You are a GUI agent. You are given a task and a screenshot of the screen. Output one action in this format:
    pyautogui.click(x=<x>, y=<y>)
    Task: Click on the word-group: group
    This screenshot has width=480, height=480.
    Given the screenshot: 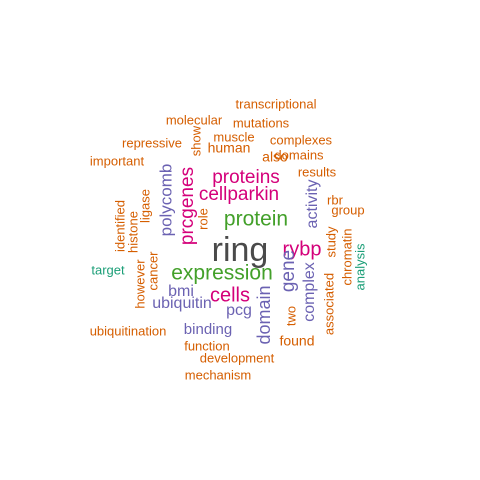 What is the action you would take?
    pyautogui.click(x=347, y=209)
    